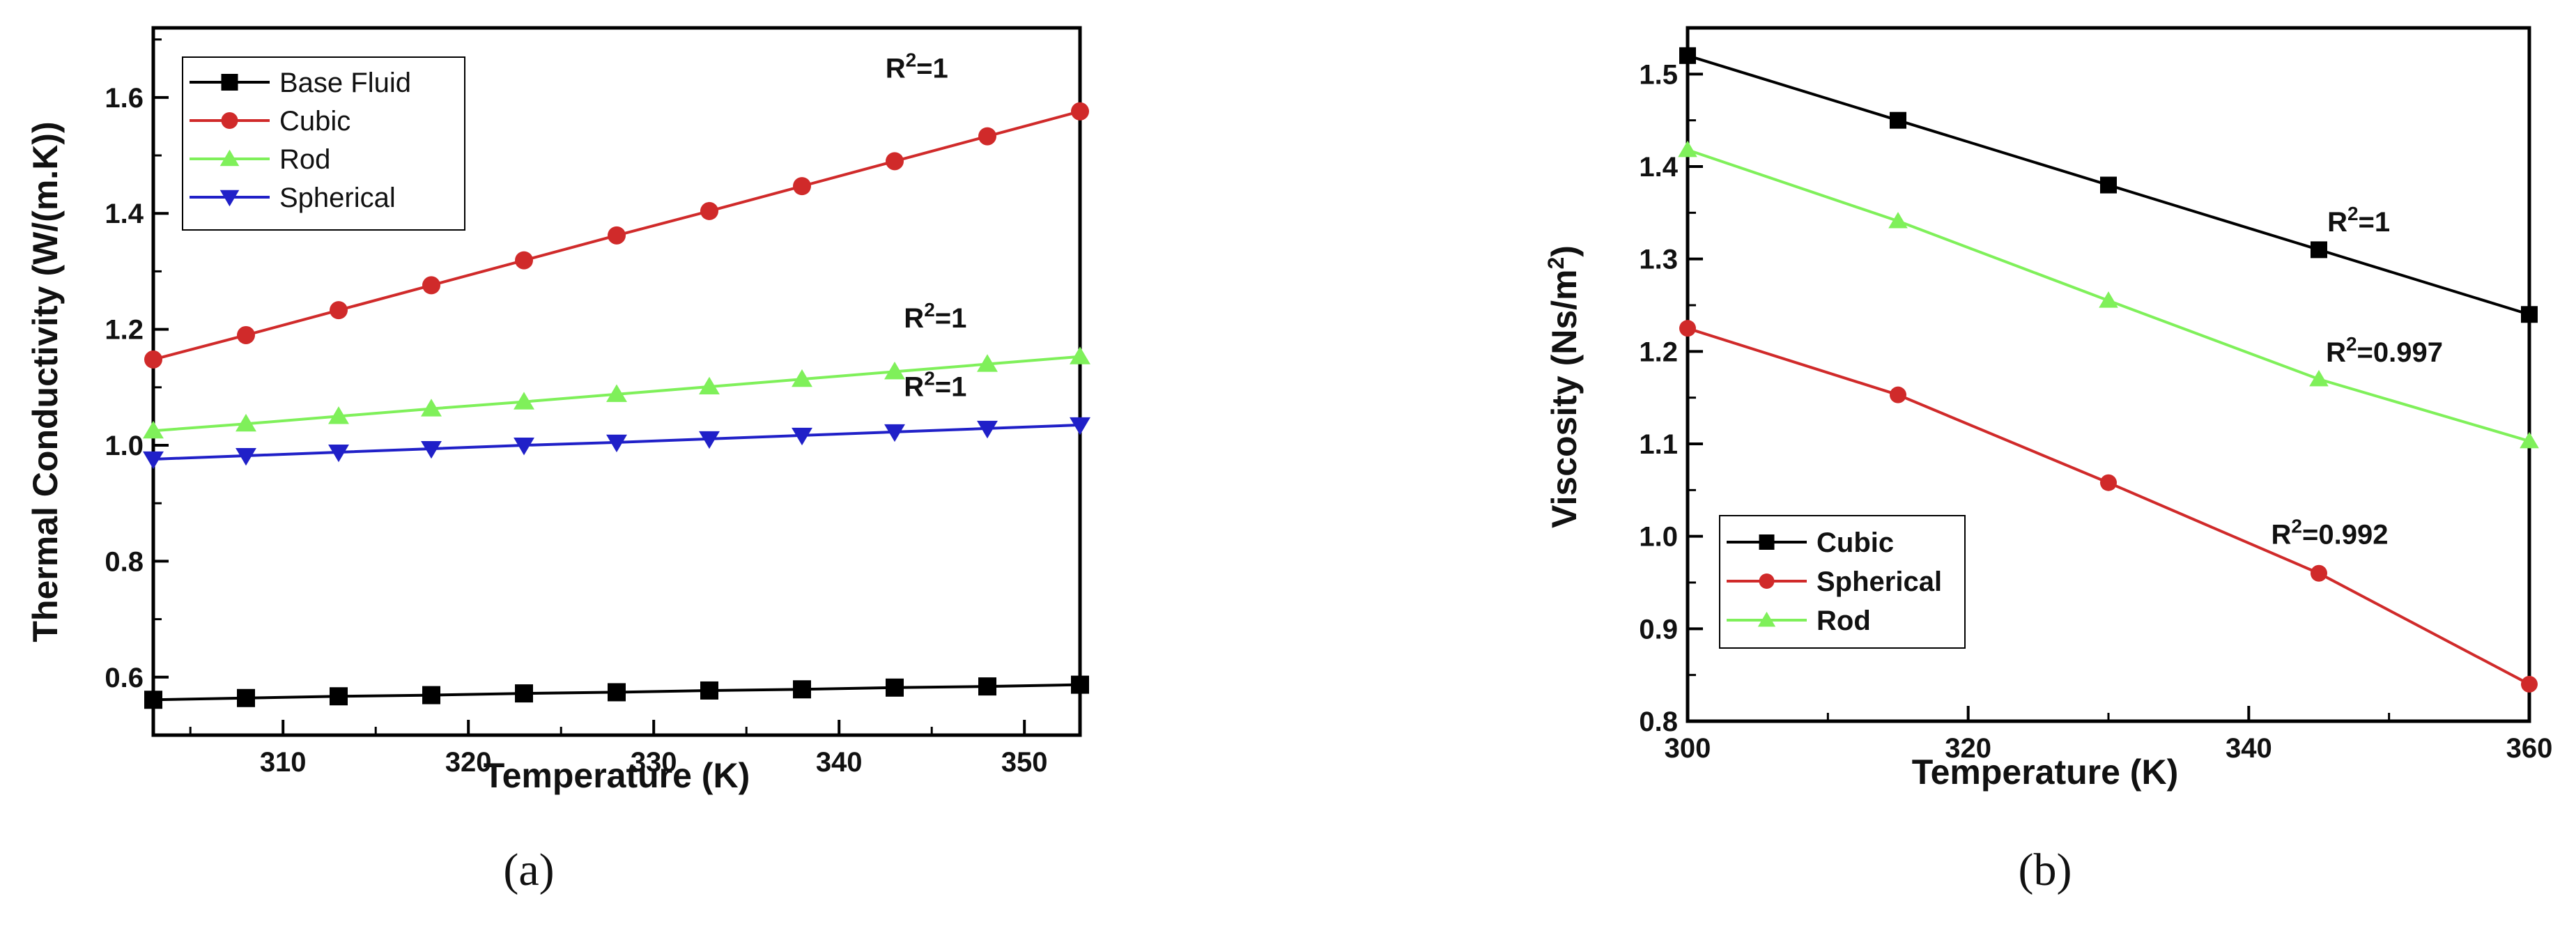 The height and width of the screenshot is (940, 2576). I want to click on chart-a-legend-label: Spherical, so click(337, 198).